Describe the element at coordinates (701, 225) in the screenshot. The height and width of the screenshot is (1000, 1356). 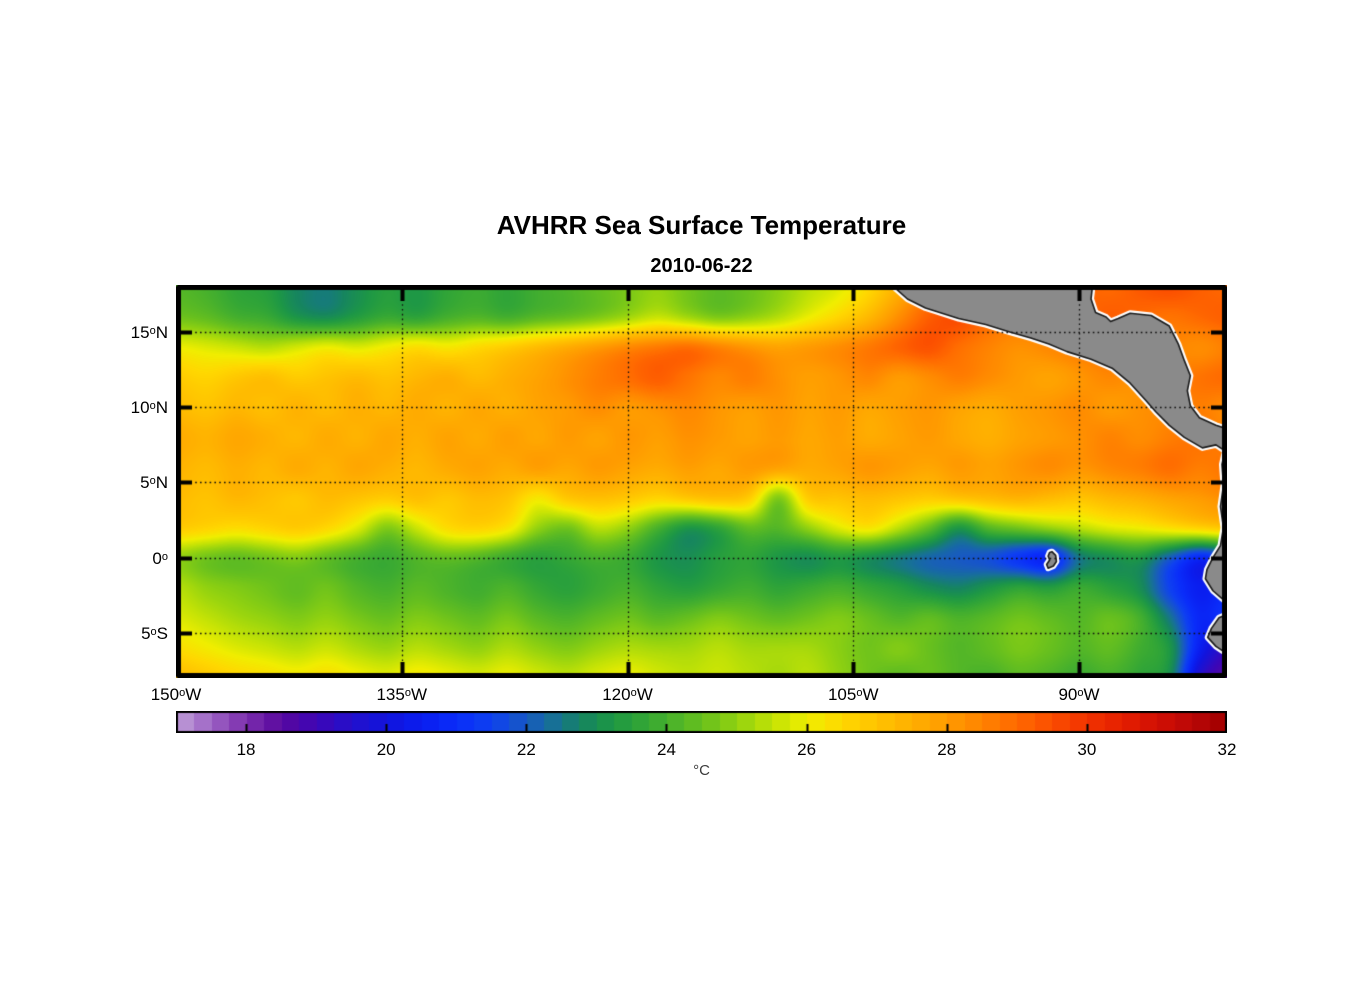
I see `chart-title: AVHRR Sea Surface Temperature` at that location.